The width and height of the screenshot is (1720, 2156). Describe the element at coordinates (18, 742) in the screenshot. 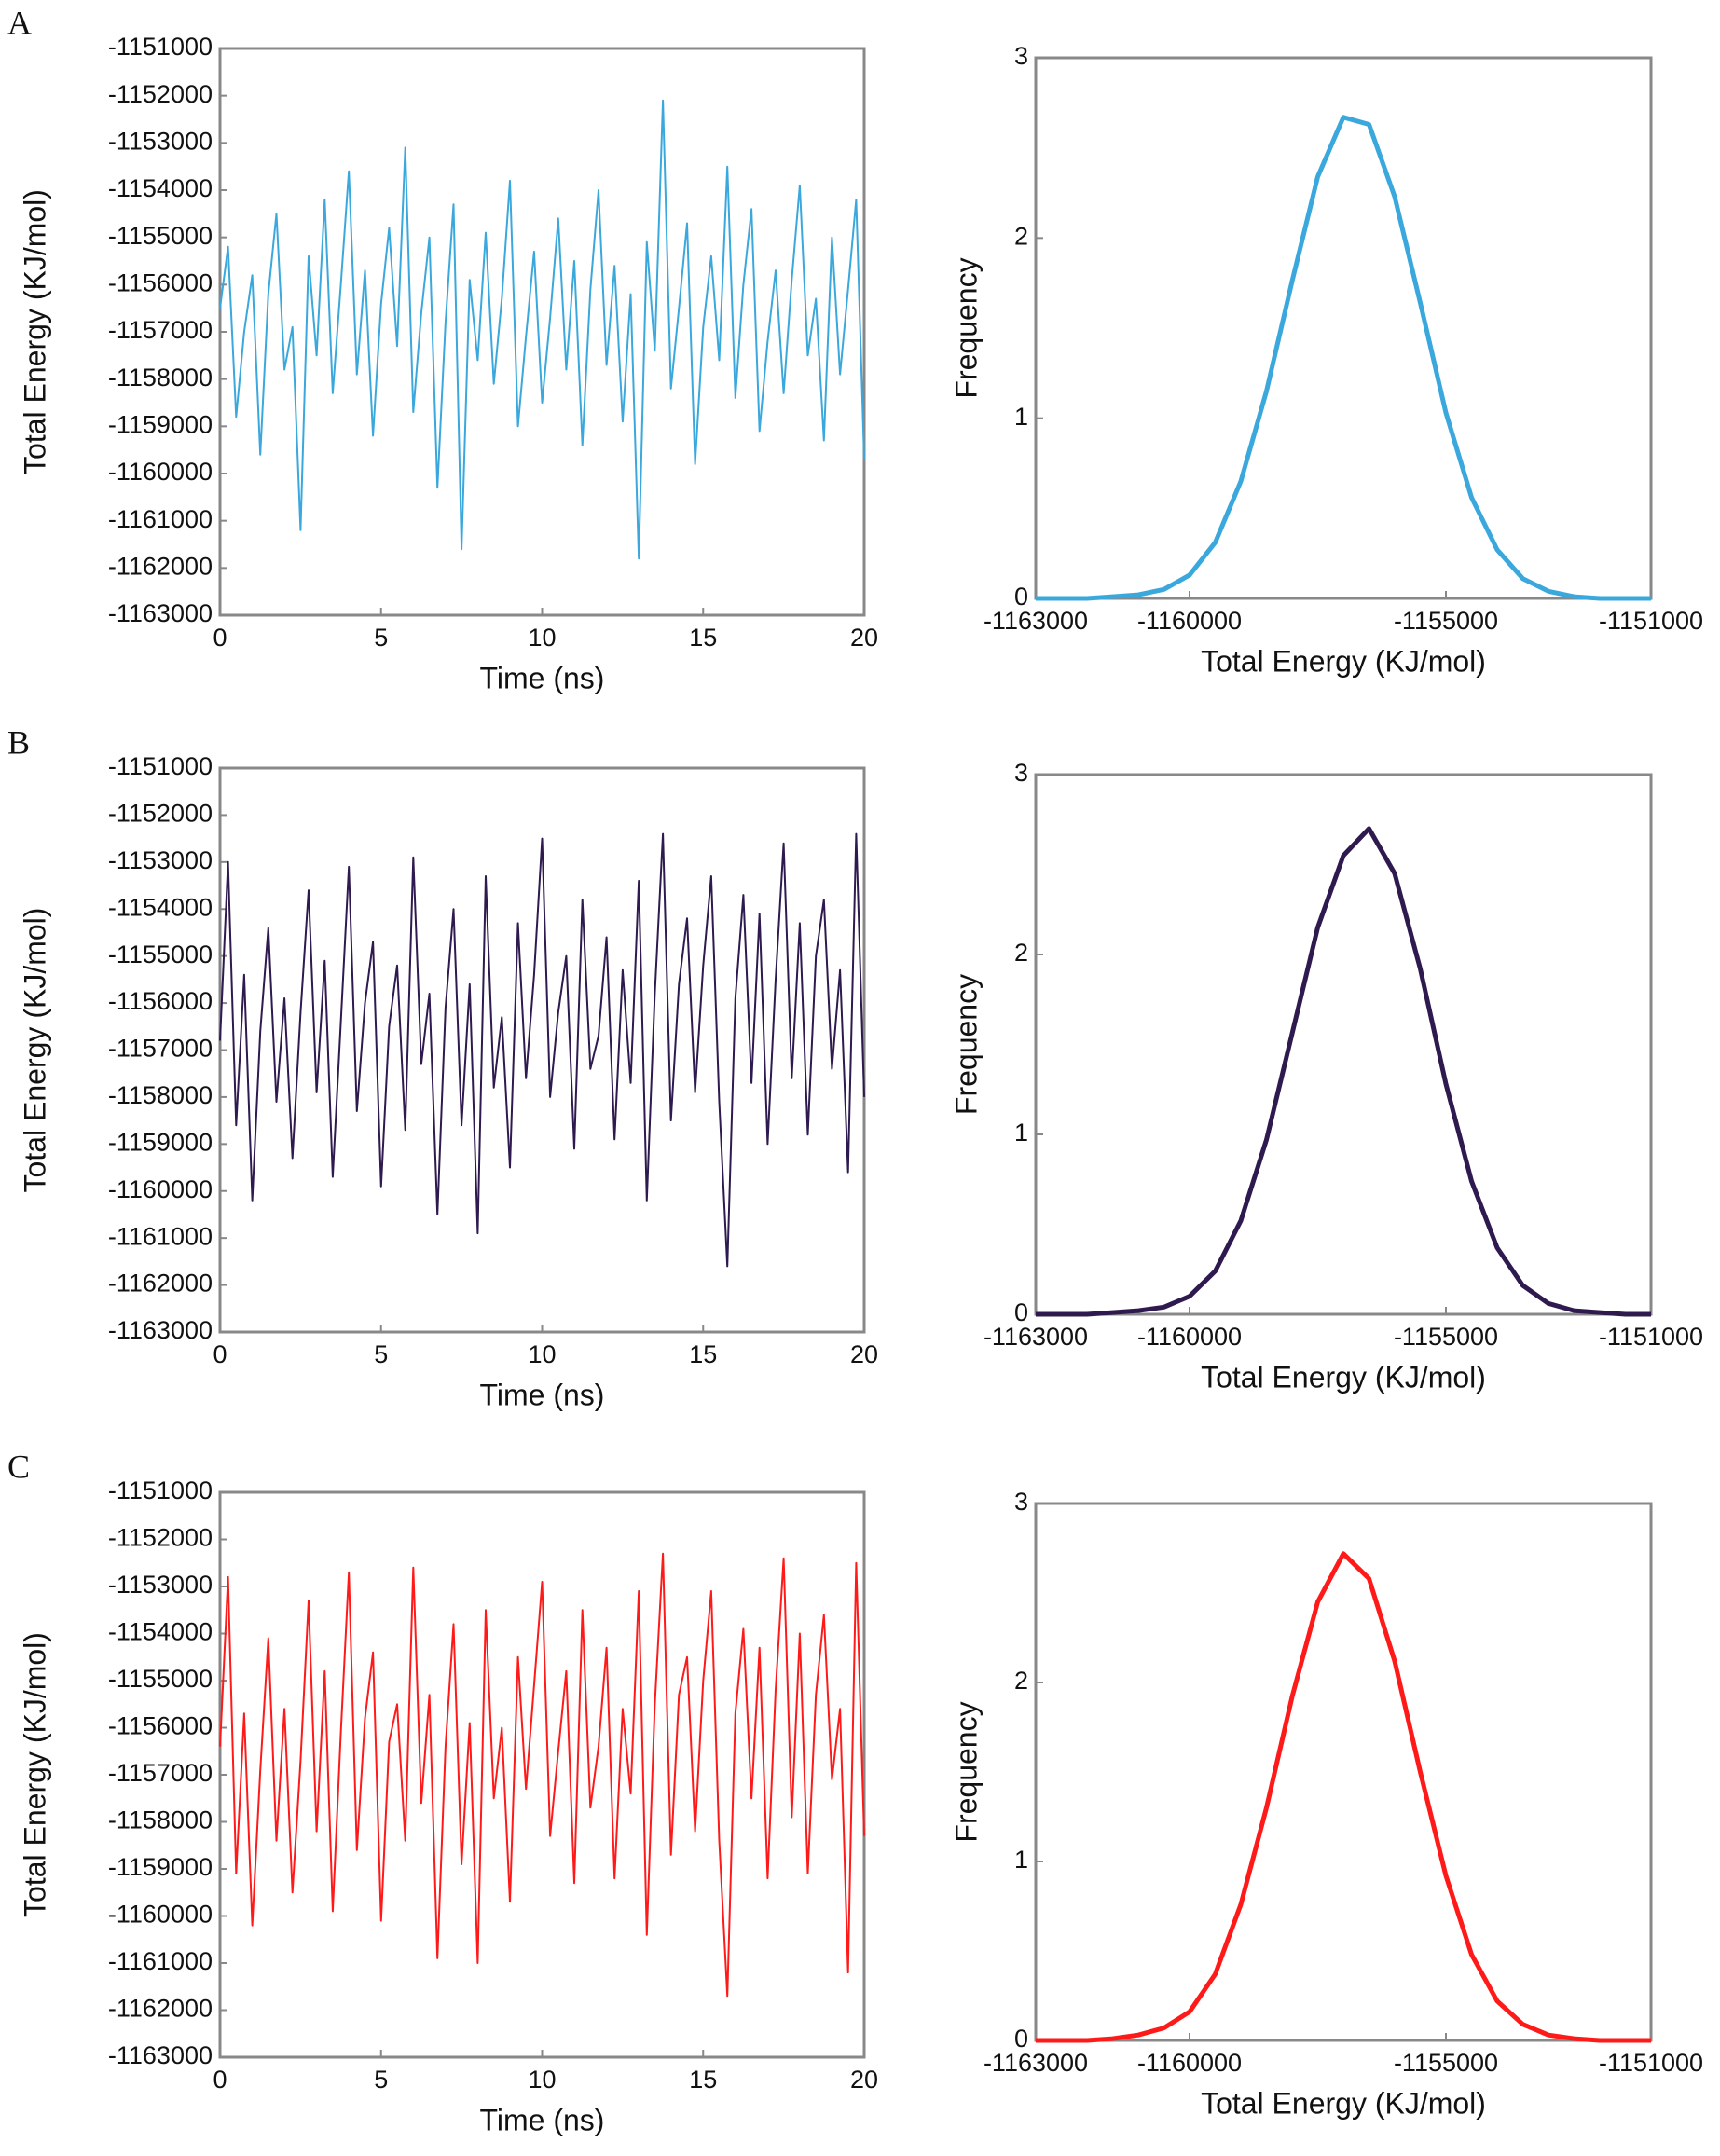

I see `panel-label: B` at that location.